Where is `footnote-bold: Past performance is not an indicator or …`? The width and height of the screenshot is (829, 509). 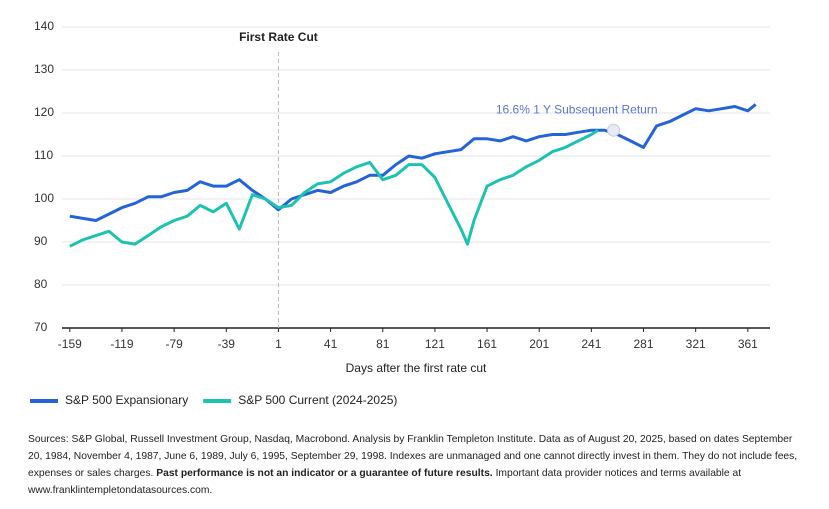
footnote-bold: Past performance is not an indicator or … is located at coordinates (324, 473).